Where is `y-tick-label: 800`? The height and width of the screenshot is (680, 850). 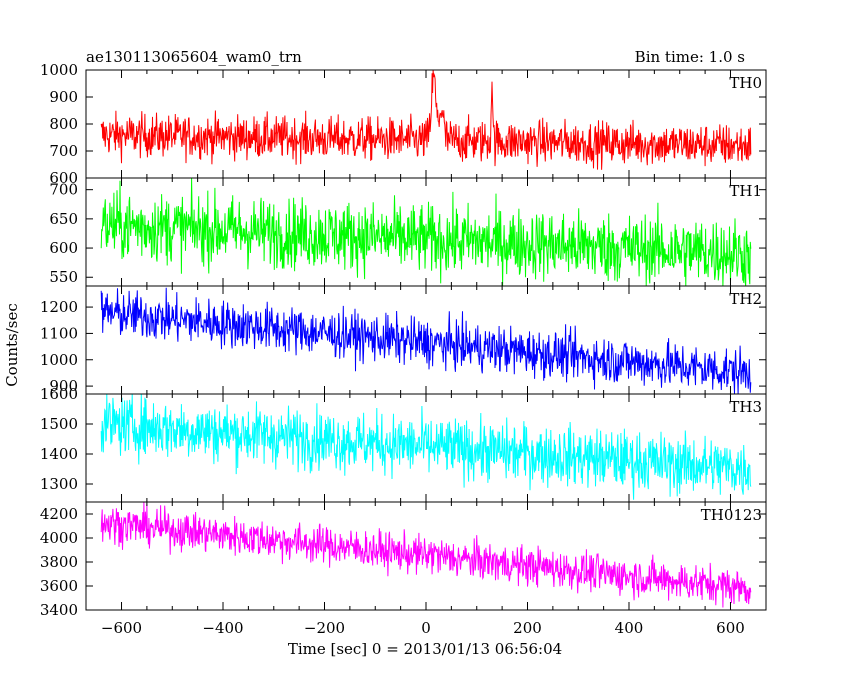 y-tick-label: 800 is located at coordinates (63, 124).